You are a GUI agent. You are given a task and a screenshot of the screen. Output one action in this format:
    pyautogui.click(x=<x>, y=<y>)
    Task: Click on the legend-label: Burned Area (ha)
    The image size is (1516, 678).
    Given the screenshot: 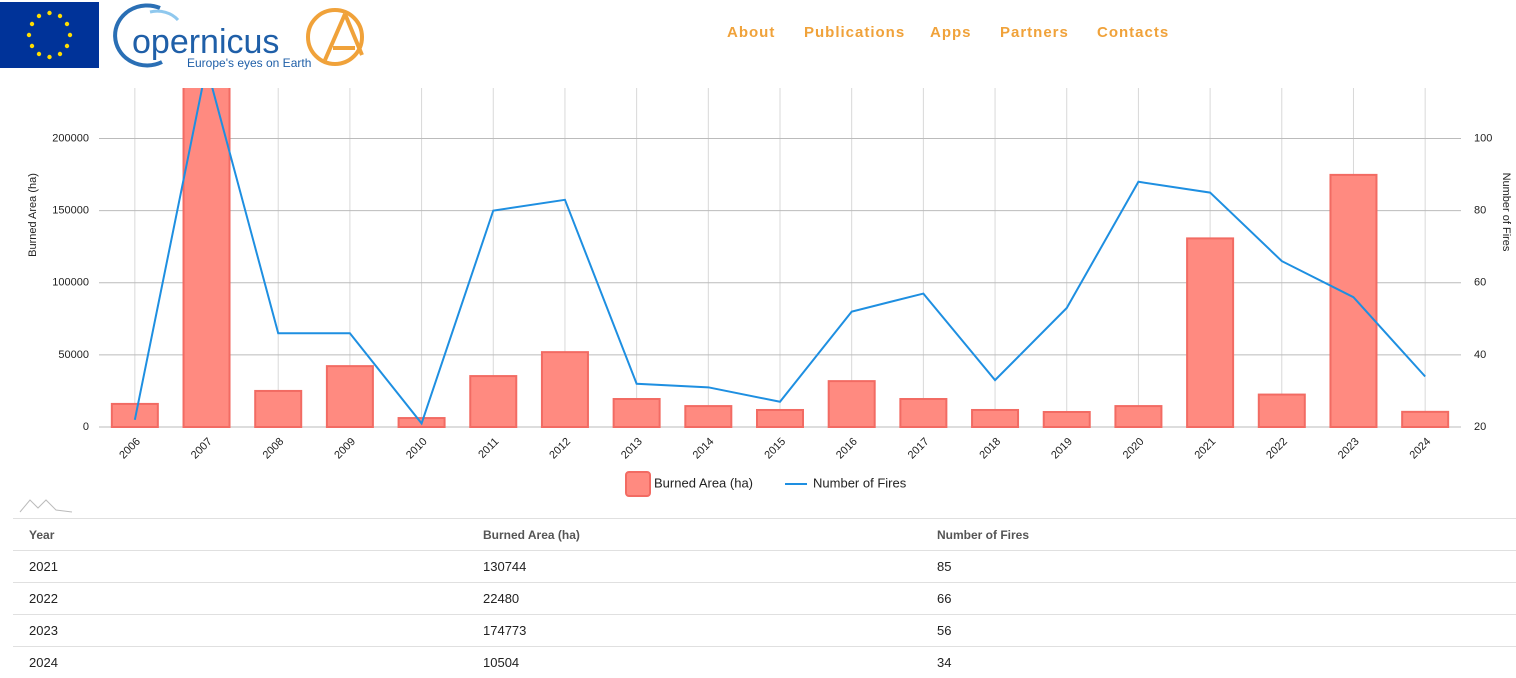 What is the action you would take?
    pyautogui.click(x=703, y=482)
    